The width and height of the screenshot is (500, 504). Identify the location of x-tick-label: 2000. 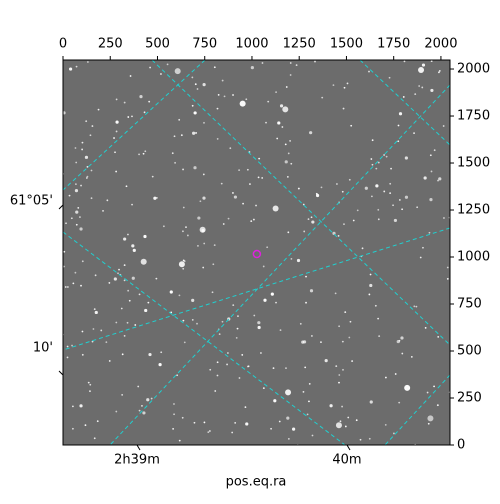
(440, 44).